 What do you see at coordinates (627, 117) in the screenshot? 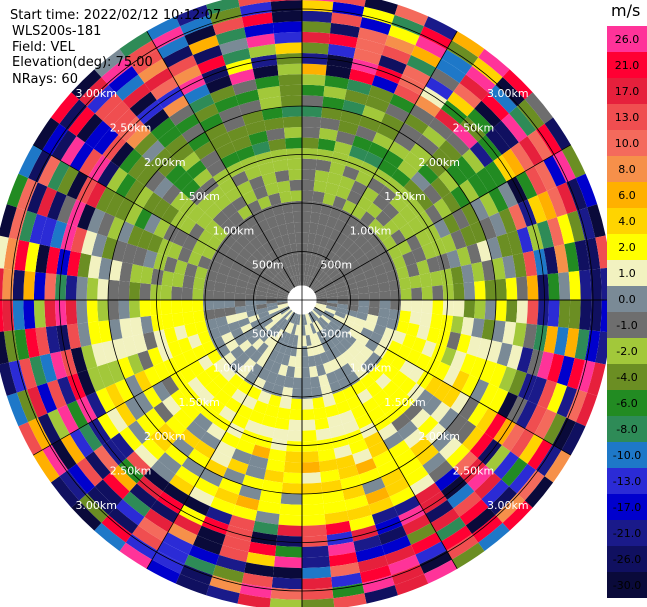
I see `colorbar-bin-label: 13.0` at bounding box center [627, 117].